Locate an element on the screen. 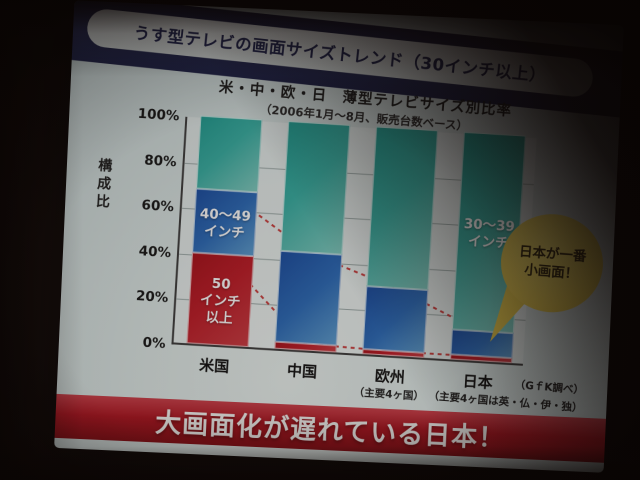 This screenshot has height=480, width=640. y-tick-label: 0% is located at coordinates (154, 343).